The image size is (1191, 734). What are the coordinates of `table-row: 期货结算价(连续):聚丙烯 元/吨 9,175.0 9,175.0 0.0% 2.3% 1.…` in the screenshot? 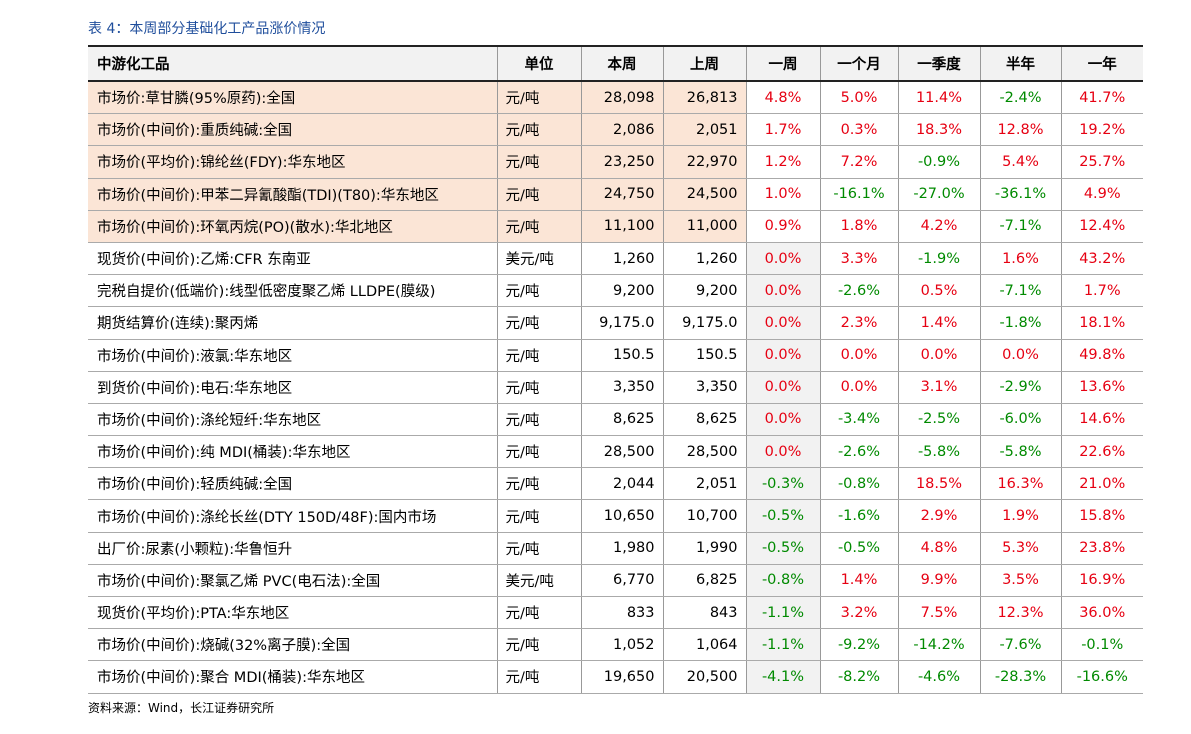 It's located at (615, 323).